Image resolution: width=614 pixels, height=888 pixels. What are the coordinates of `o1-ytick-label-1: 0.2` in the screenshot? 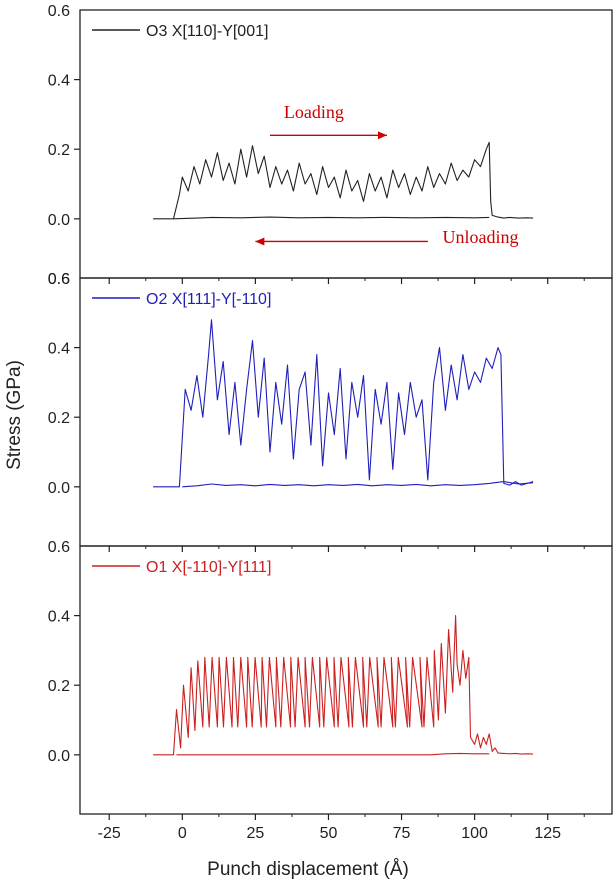 It's located at (59, 686).